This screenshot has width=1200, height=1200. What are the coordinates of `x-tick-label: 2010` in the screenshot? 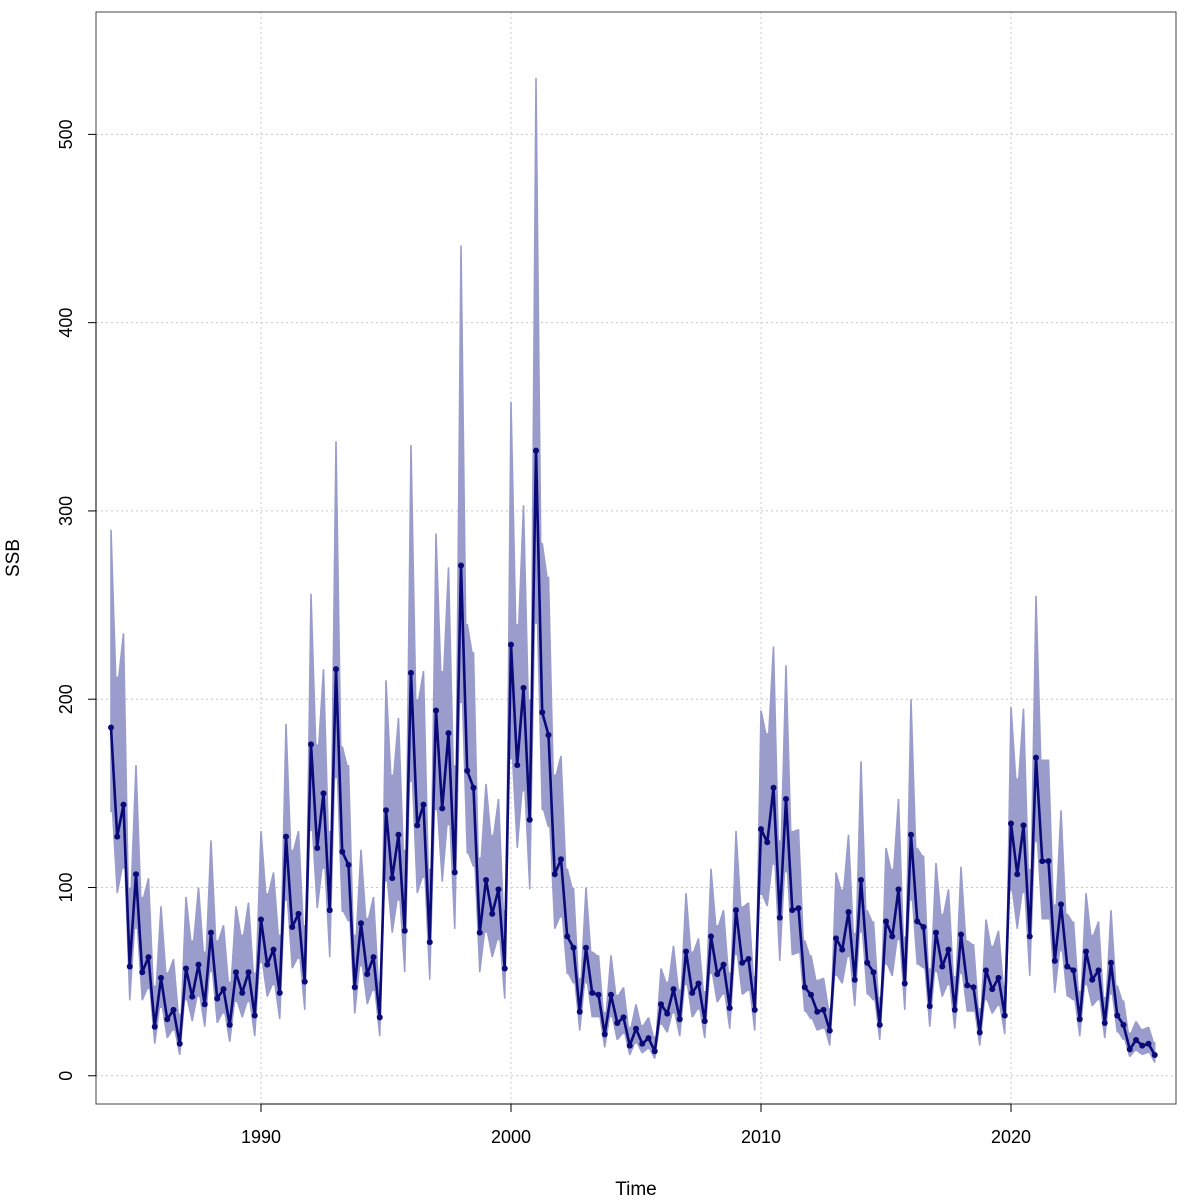 It's located at (761, 1137).